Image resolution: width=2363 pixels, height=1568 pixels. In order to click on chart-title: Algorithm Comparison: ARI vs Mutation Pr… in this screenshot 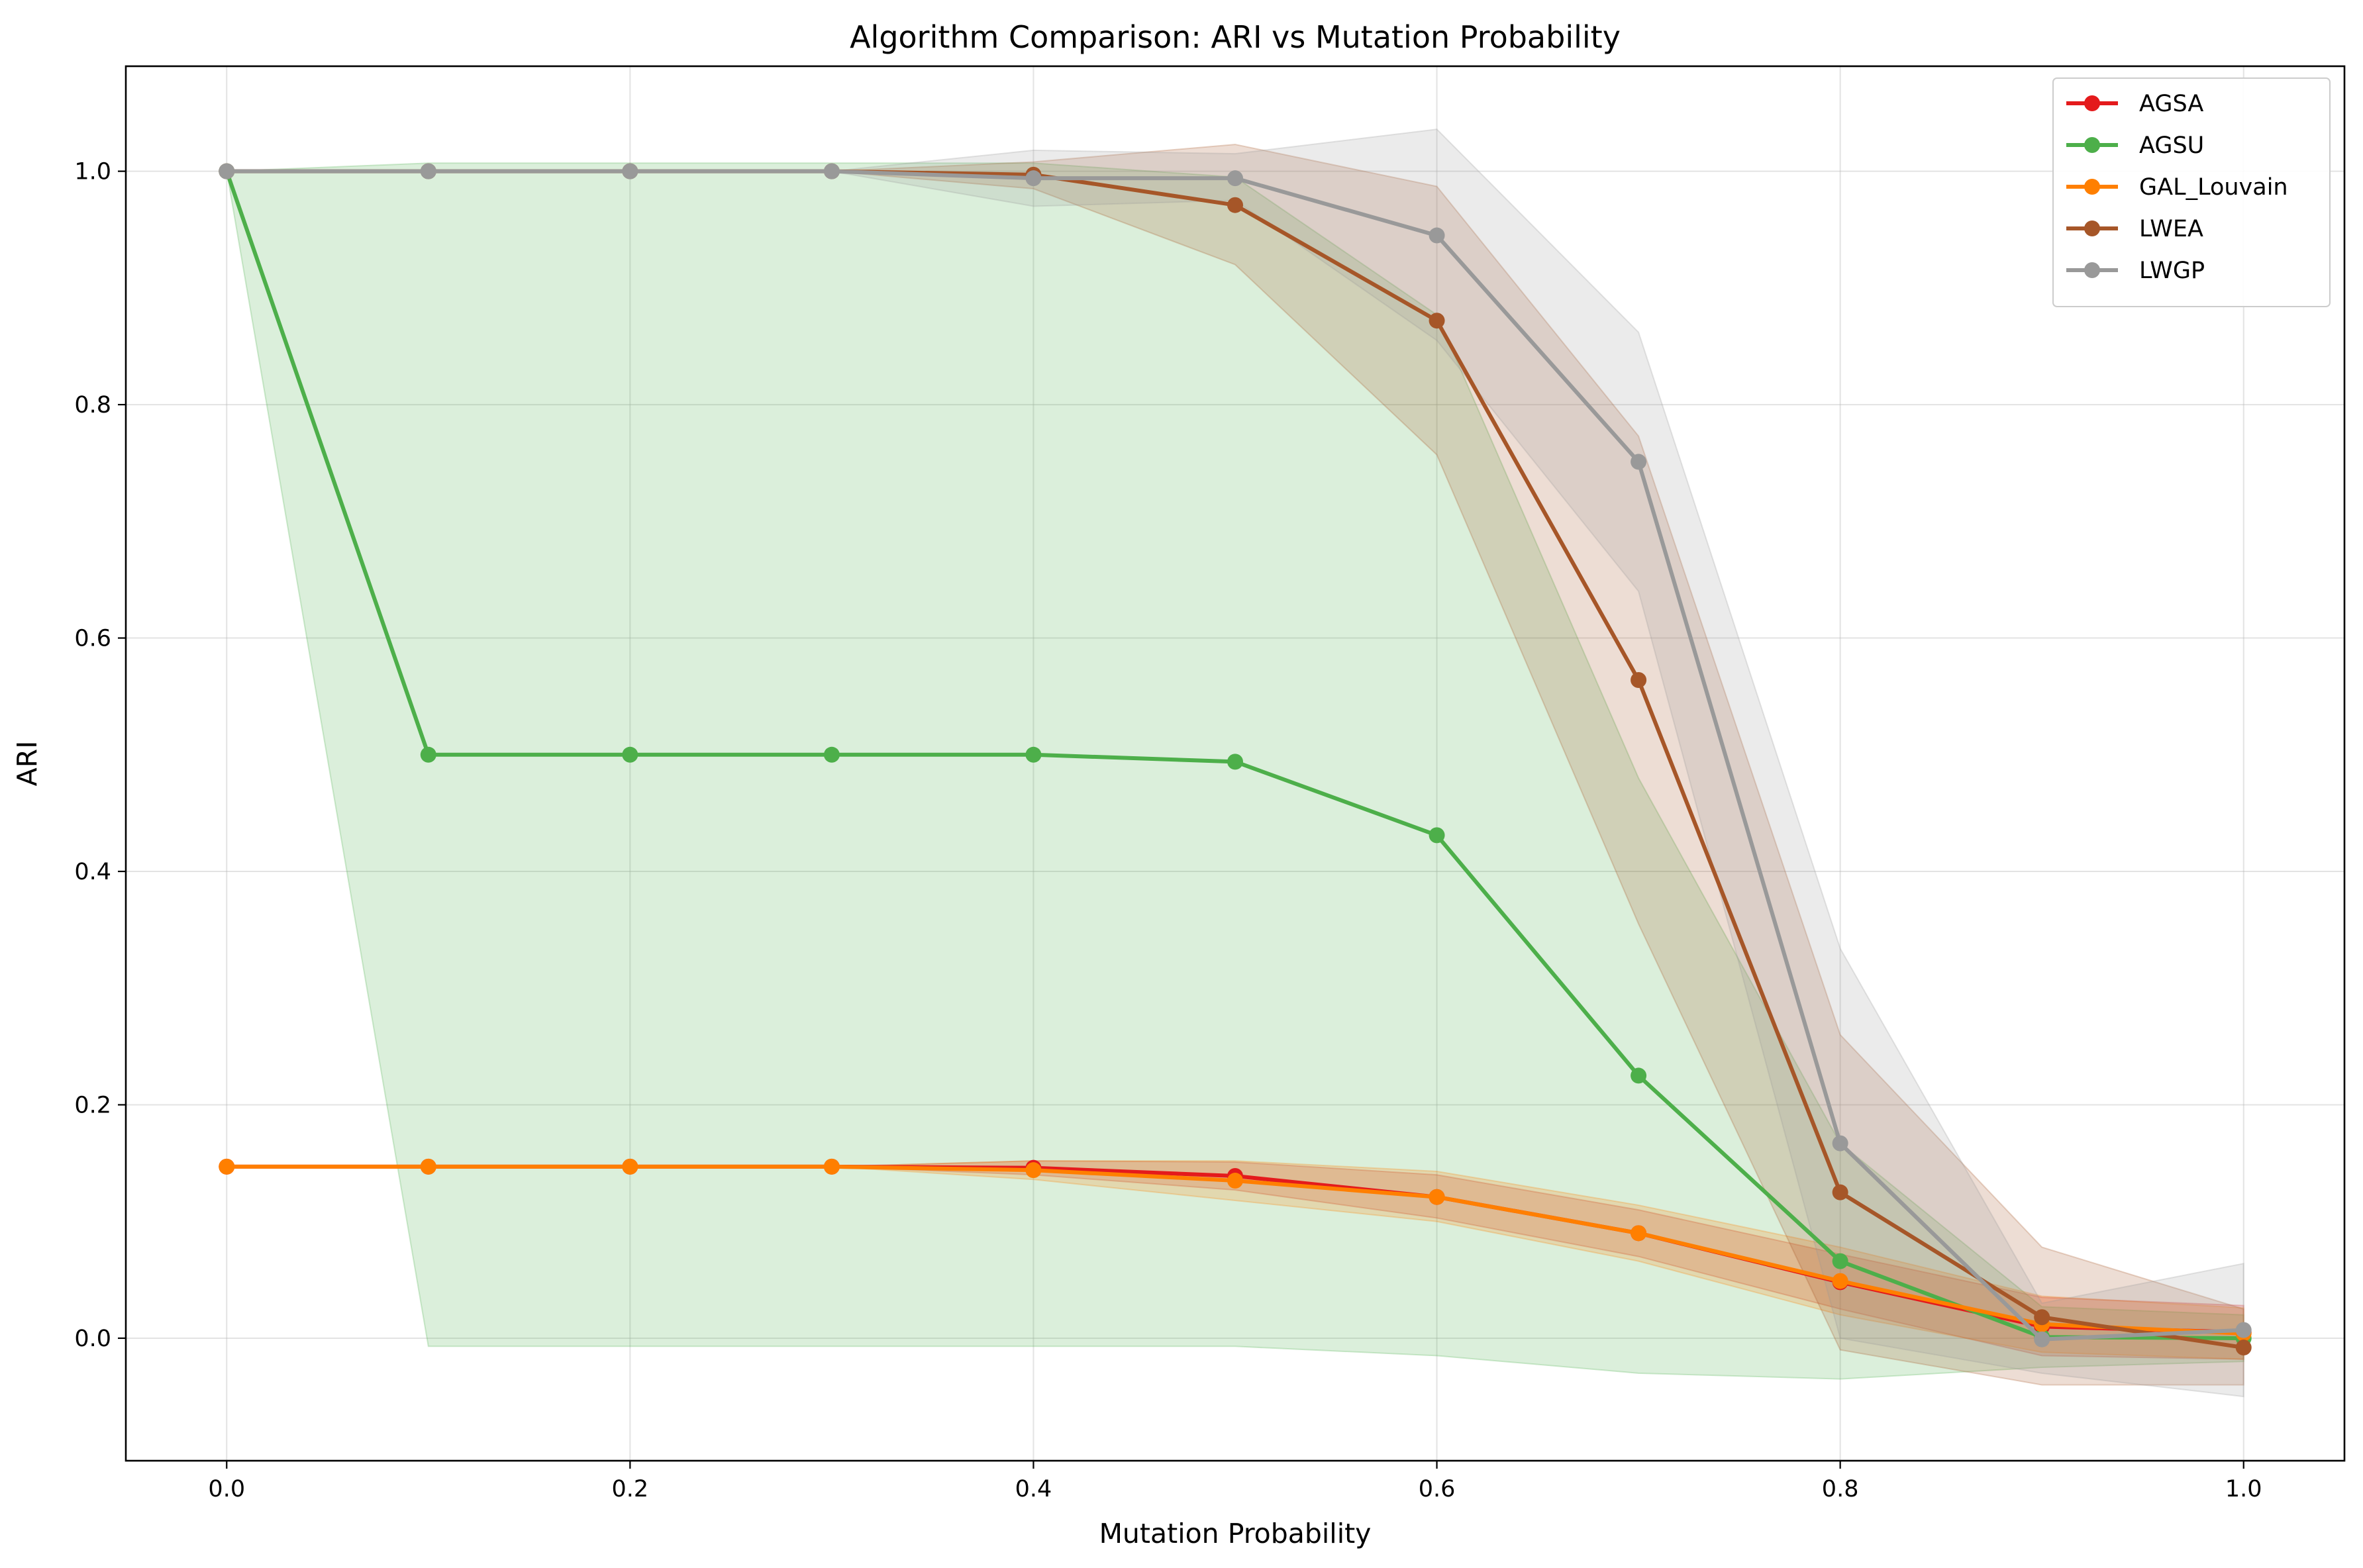, I will do `click(1235, 37)`.